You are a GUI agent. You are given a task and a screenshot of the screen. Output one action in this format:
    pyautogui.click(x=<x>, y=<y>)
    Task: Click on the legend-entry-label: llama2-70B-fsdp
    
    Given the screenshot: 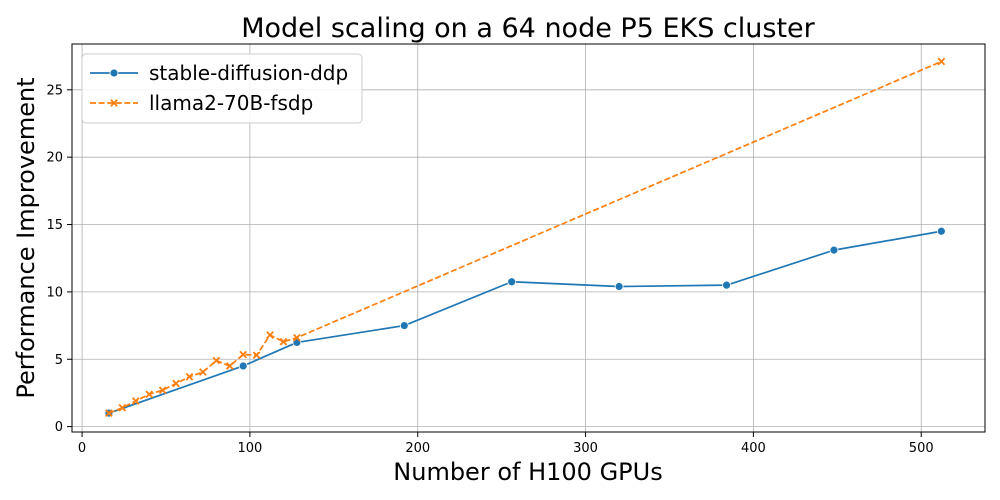 What is the action you would take?
    pyautogui.click(x=231, y=103)
    